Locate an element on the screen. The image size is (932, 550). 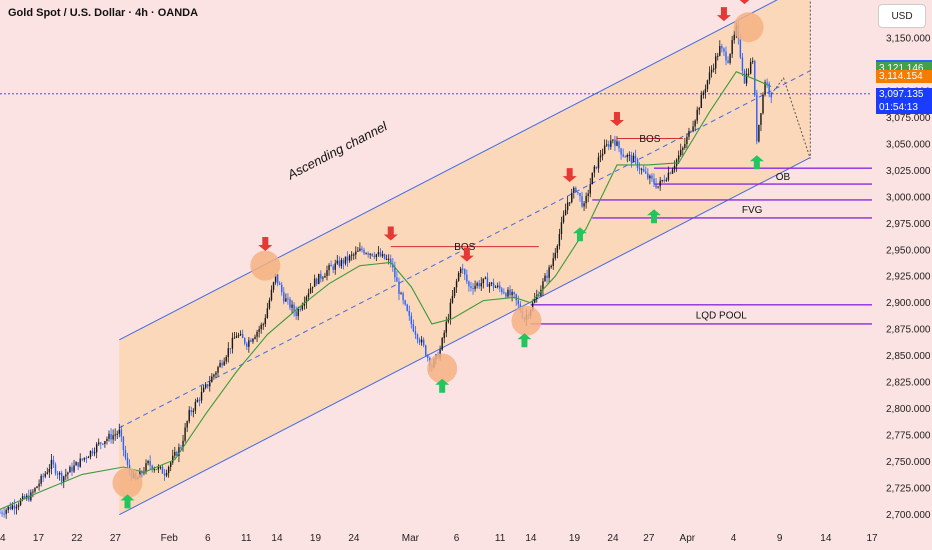
x-tick-label: Mar is located at coordinates (411, 538).